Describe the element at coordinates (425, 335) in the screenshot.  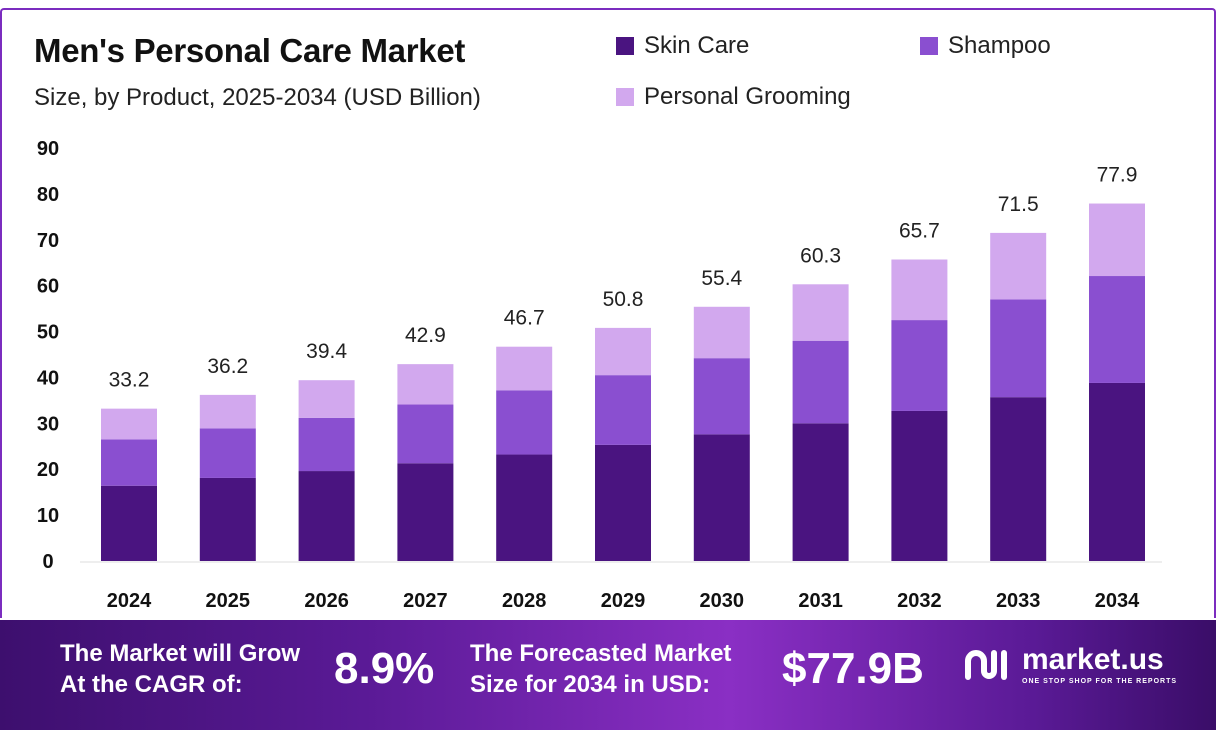
I see `bar-total-label: 42.9` at that location.